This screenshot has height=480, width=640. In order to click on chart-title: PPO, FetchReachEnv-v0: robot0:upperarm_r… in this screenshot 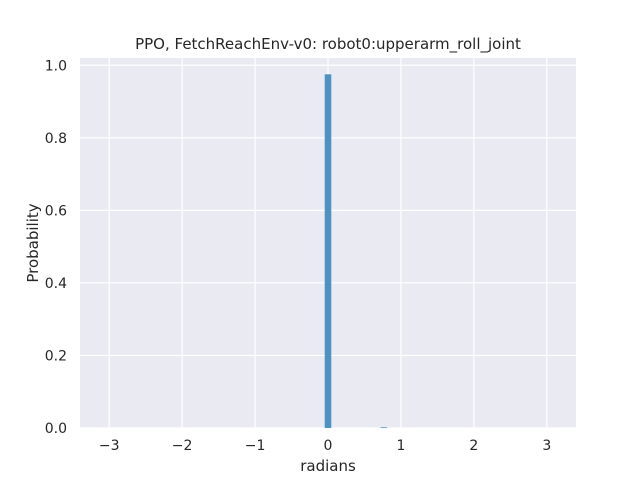, I will do `click(328, 44)`.